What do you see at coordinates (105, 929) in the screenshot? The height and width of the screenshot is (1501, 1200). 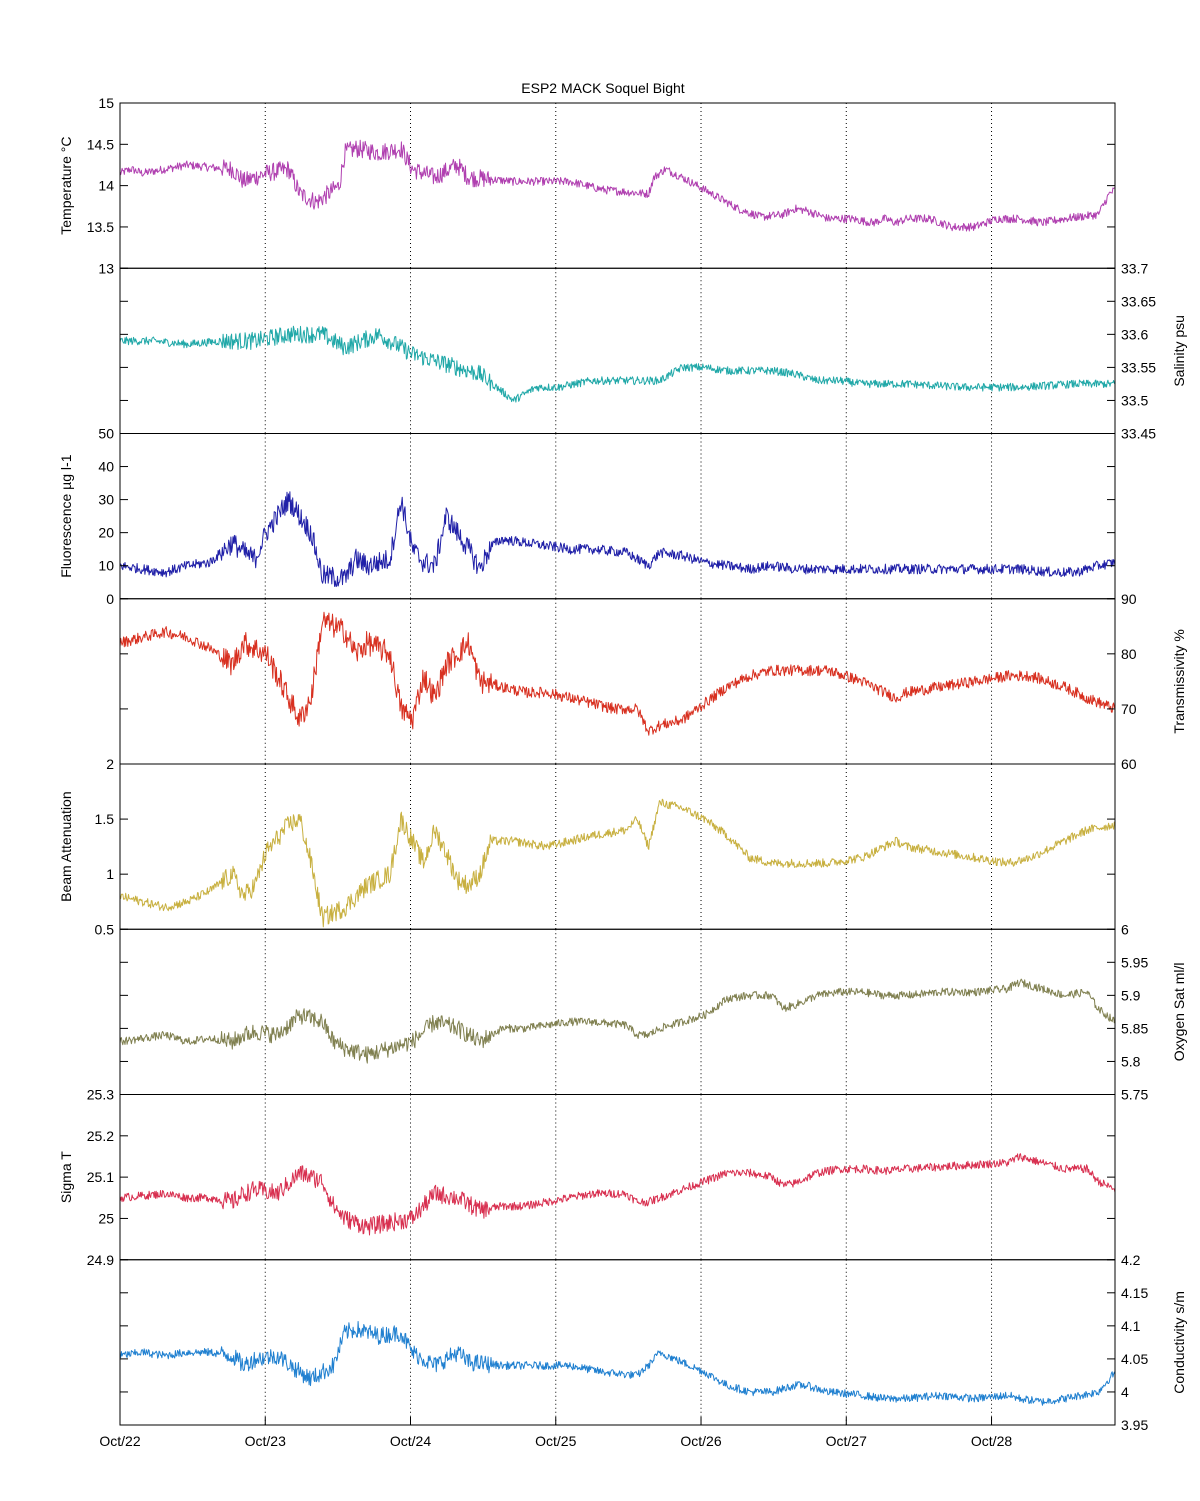 I see `y-tick-label: 0.5` at bounding box center [105, 929].